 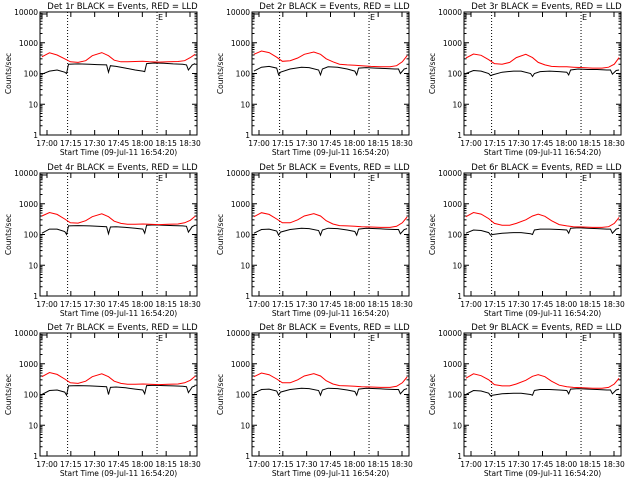 What do you see at coordinates (122, 328) in the screenshot?
I see `panel-title: Det 7r BLACK = Events, RED = LLD` at bounding box center [122, 328].